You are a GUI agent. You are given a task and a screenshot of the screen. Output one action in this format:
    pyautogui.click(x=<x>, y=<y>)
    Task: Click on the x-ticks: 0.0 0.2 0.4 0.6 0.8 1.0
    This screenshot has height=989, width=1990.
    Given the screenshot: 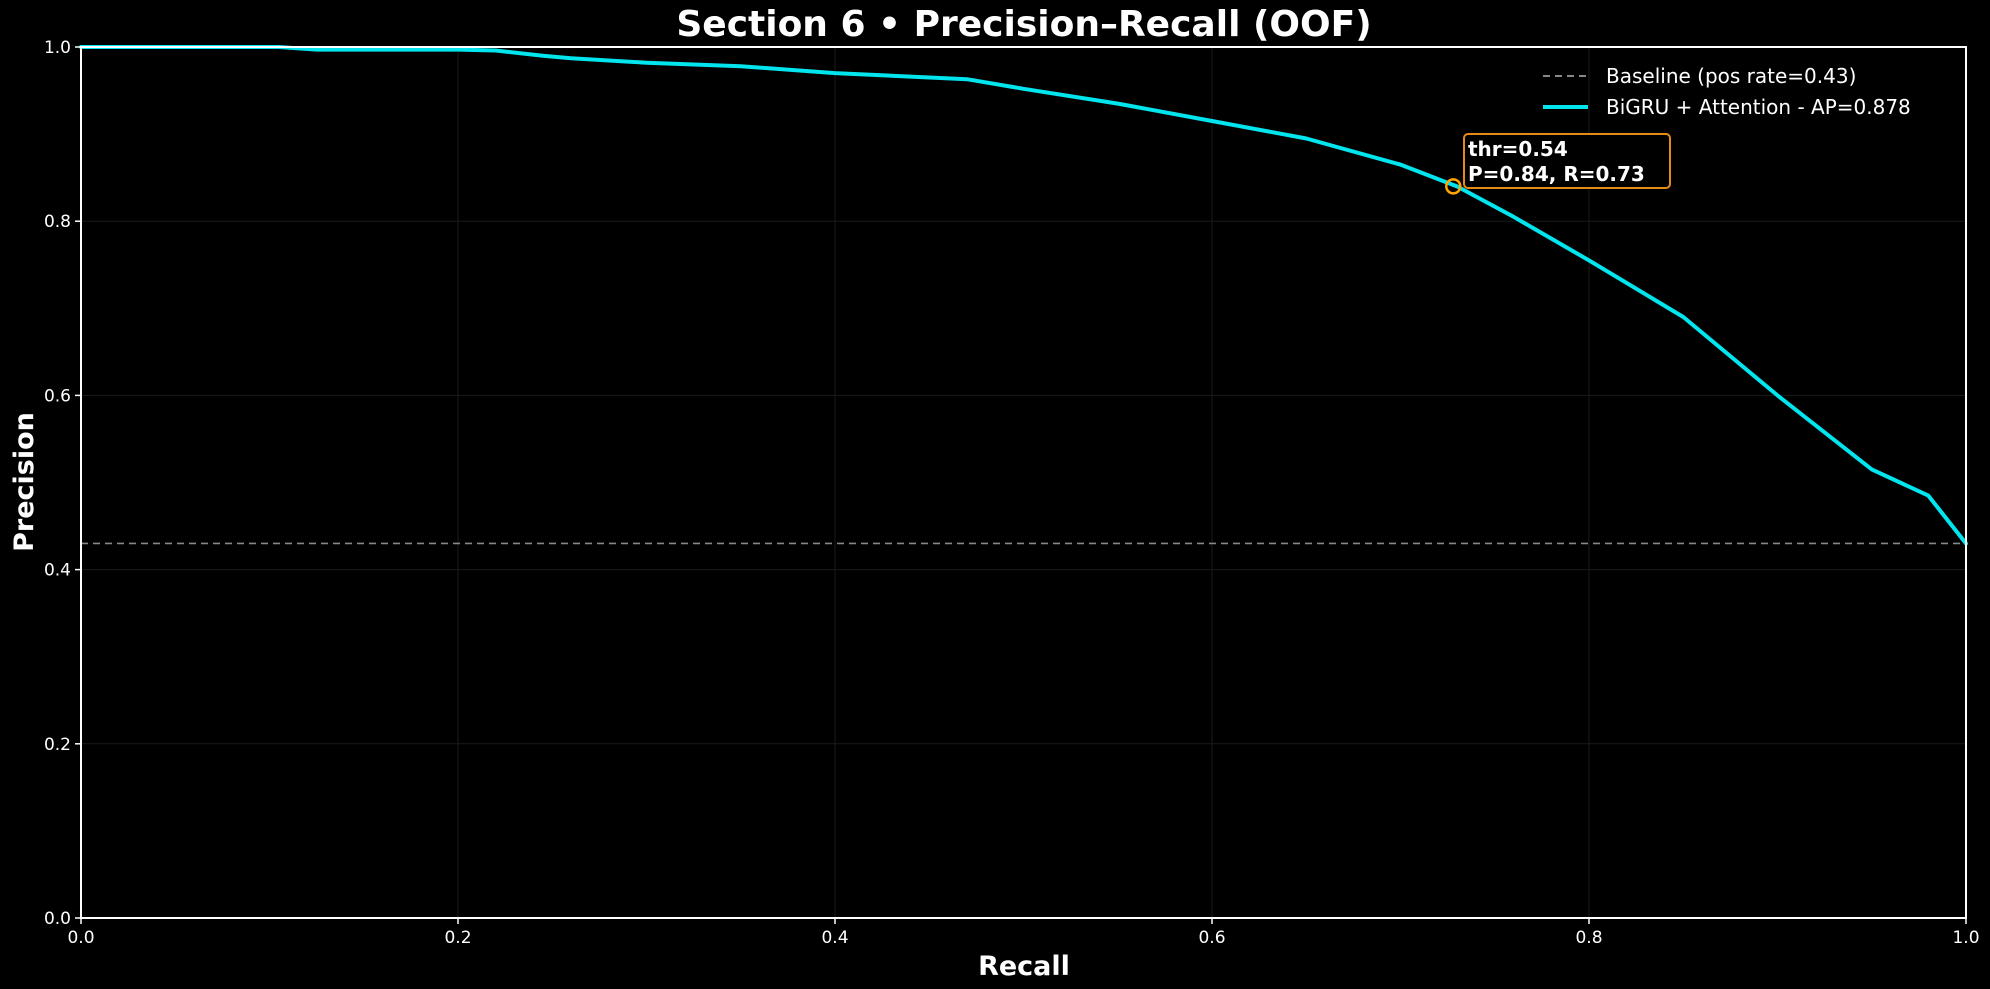 What is the action you would take?
    pyautogui.click(x=1023, y=933)
    